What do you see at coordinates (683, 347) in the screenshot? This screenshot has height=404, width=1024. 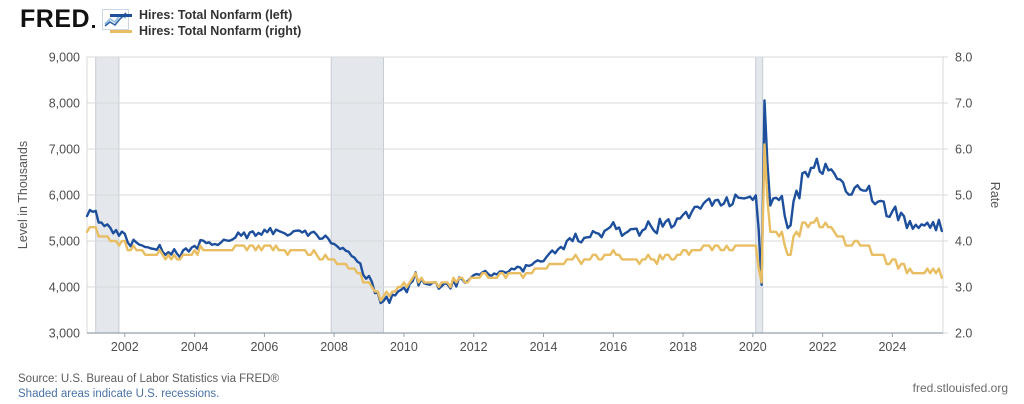 I see `x-tick-label: 2018` at bounding box center [683, 347].